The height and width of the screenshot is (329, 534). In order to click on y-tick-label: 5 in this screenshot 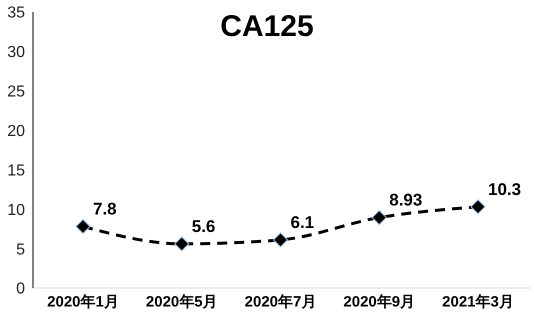, I will do `click(21, 249)`.